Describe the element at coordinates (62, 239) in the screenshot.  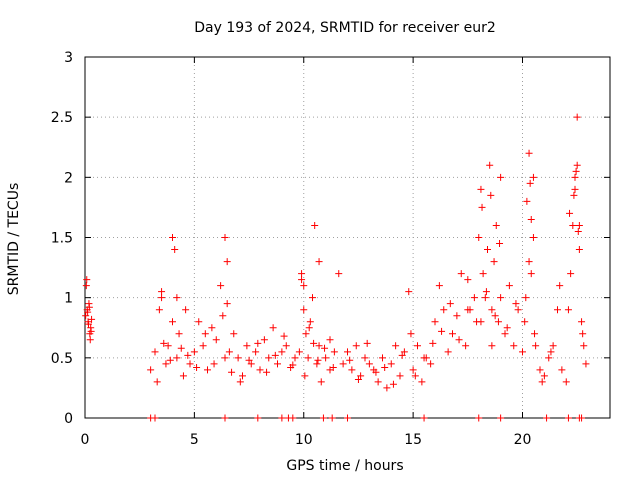
I see `y-tick-label: 1.5` at that location.